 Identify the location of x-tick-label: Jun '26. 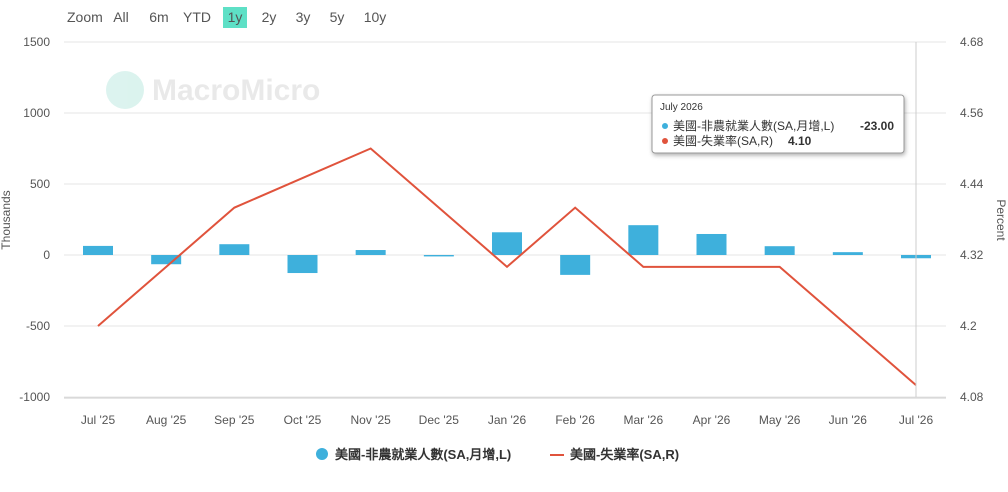
(848, 420).